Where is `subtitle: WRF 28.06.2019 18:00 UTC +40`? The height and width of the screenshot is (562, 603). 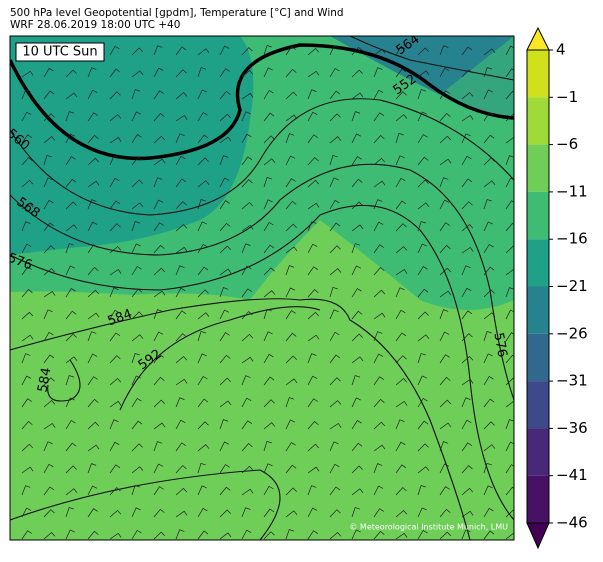
subtitle: WRF 28.06.2019 18:00 UTC +40 is located at coordinates (95, 25).